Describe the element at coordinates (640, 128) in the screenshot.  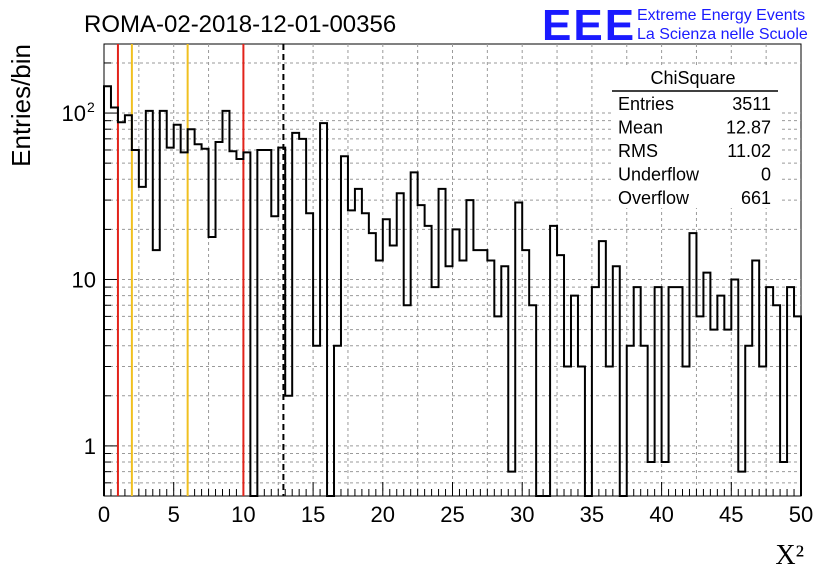
I see `stats-row-label: Mean` at that location.